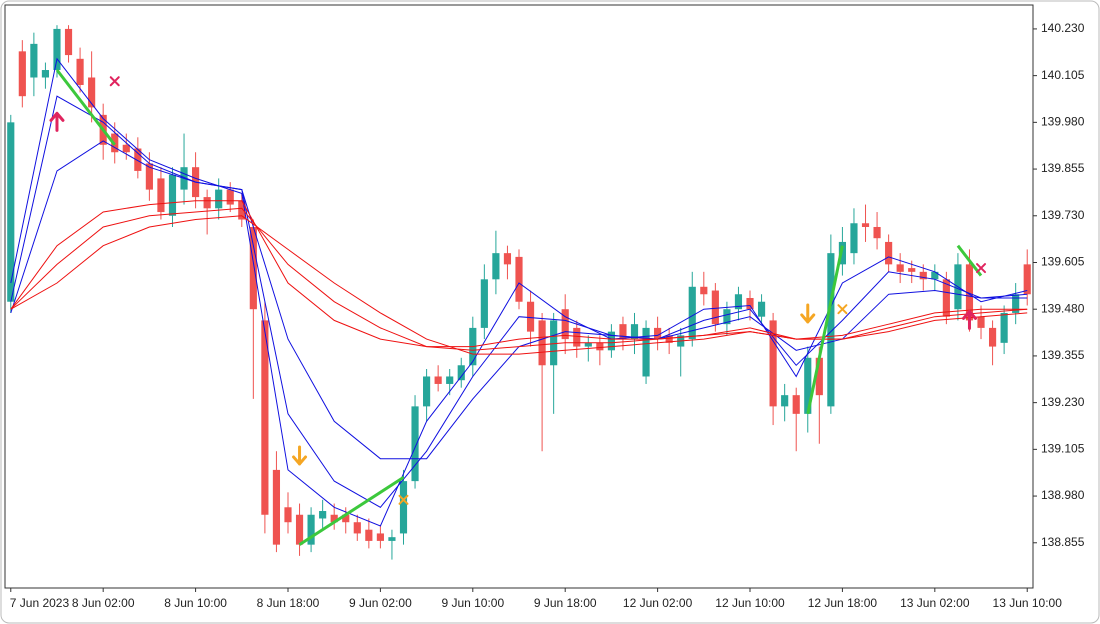 The image size is (1100, 624). Describe the element at coordinates (195, 603) in the screenshot. I see `x-tick-label: 8 Jun 10:00` at that location.